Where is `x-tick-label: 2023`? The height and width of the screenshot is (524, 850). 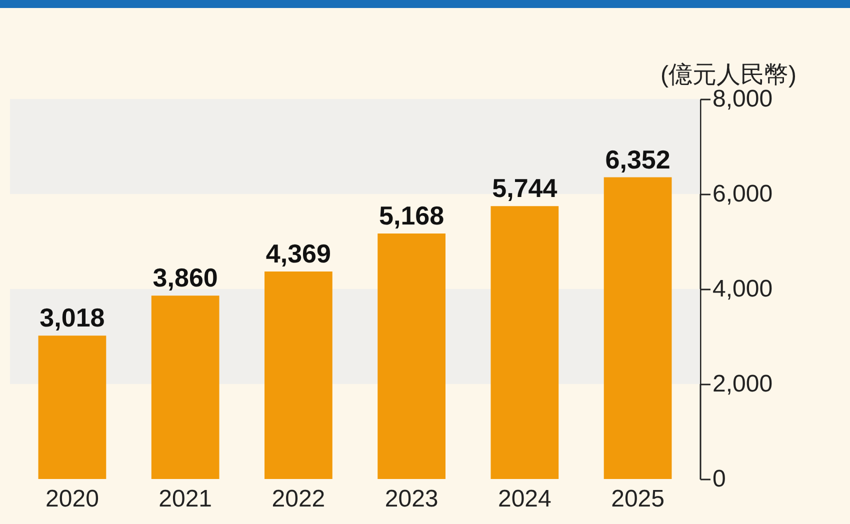 x-tick-label: 2023 is located at coordinates (411, 499).